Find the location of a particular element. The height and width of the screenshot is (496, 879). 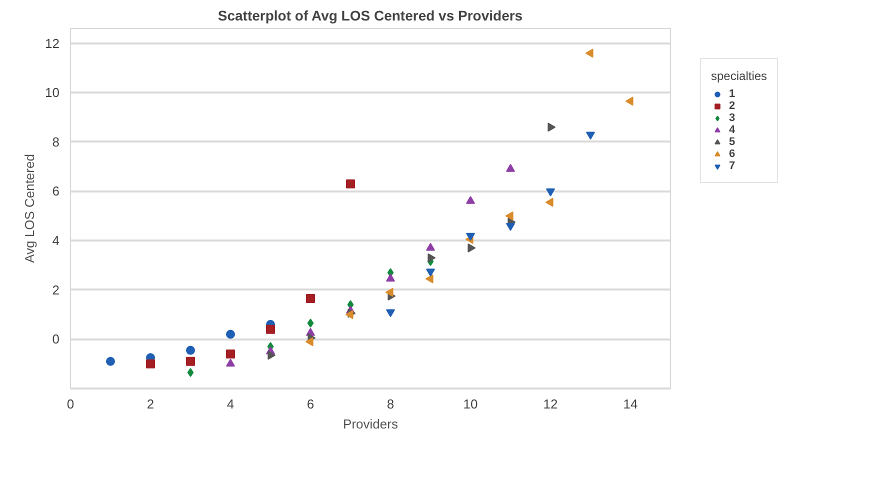

y-tick-label: 10 is located at coordinates (52, 92).